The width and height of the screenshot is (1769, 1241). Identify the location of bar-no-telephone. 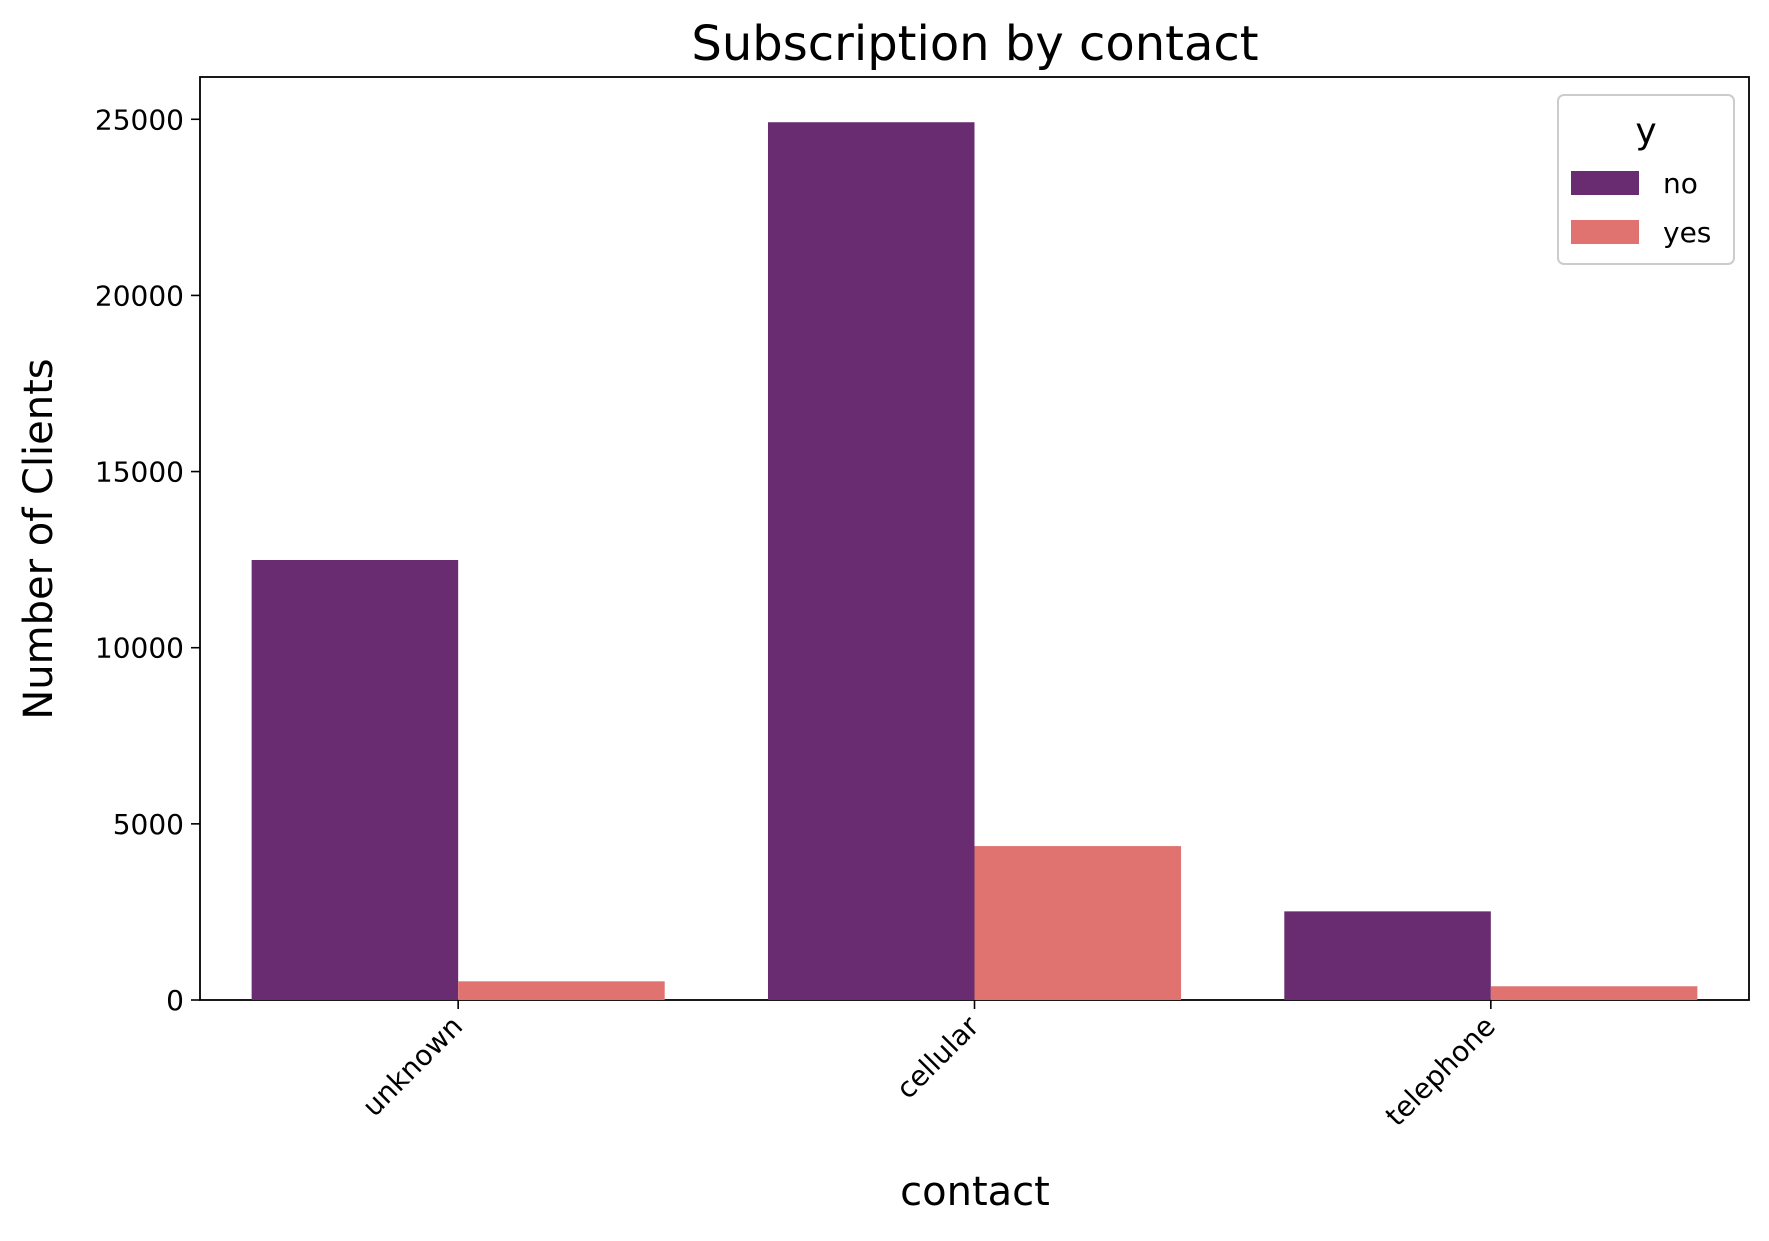
(1387, 955).